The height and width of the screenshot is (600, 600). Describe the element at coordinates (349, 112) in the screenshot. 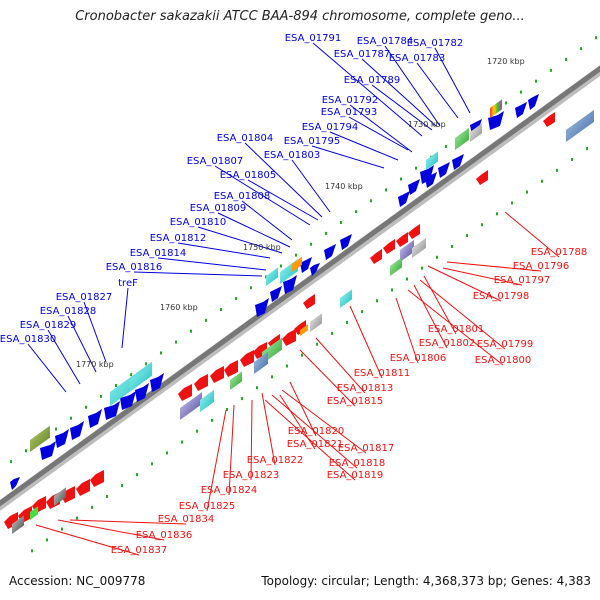

I see `gene-label-esa-01793: ESA_01793` at that location.